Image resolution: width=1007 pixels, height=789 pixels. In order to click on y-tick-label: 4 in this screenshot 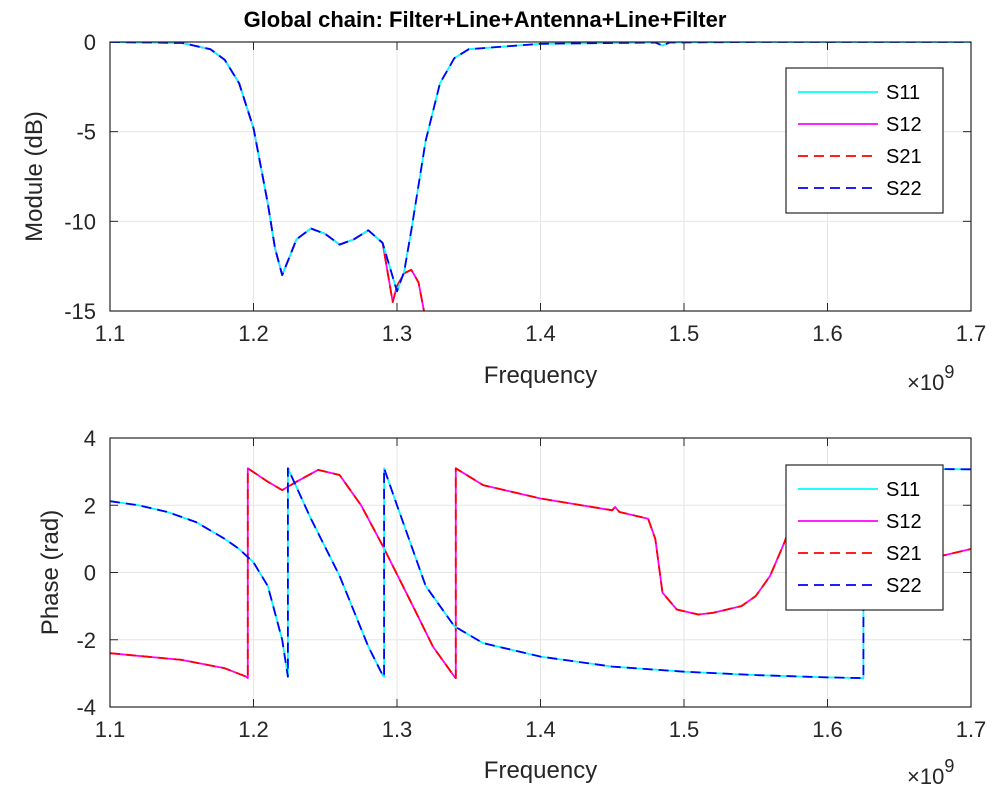, I will do `click(90, 438)`.